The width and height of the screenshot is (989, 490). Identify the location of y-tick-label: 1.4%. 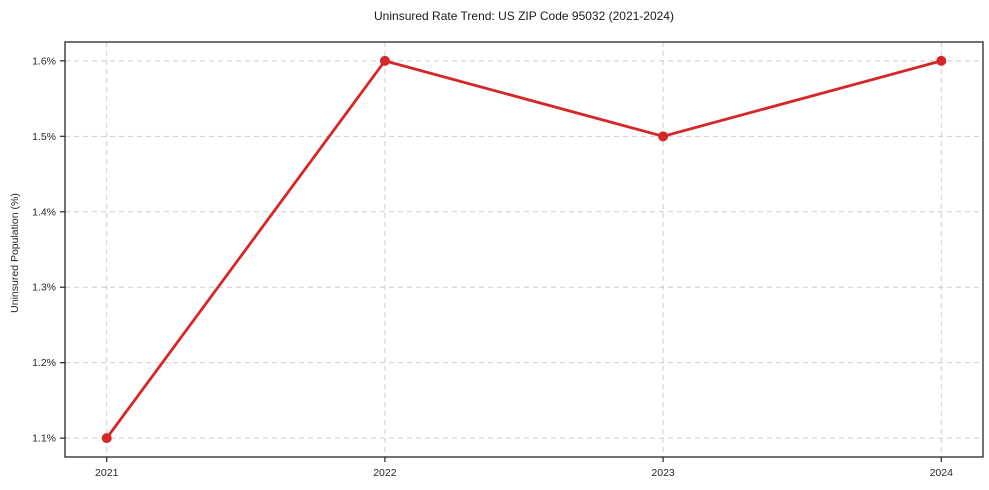
(44, 212).